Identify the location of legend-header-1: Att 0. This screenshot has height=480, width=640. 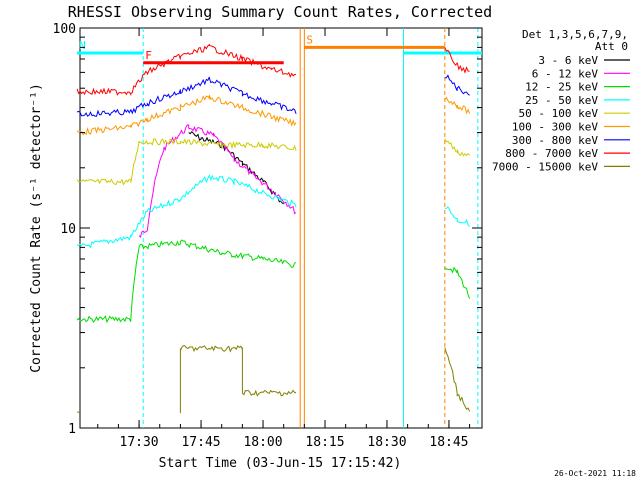
(611, 46).